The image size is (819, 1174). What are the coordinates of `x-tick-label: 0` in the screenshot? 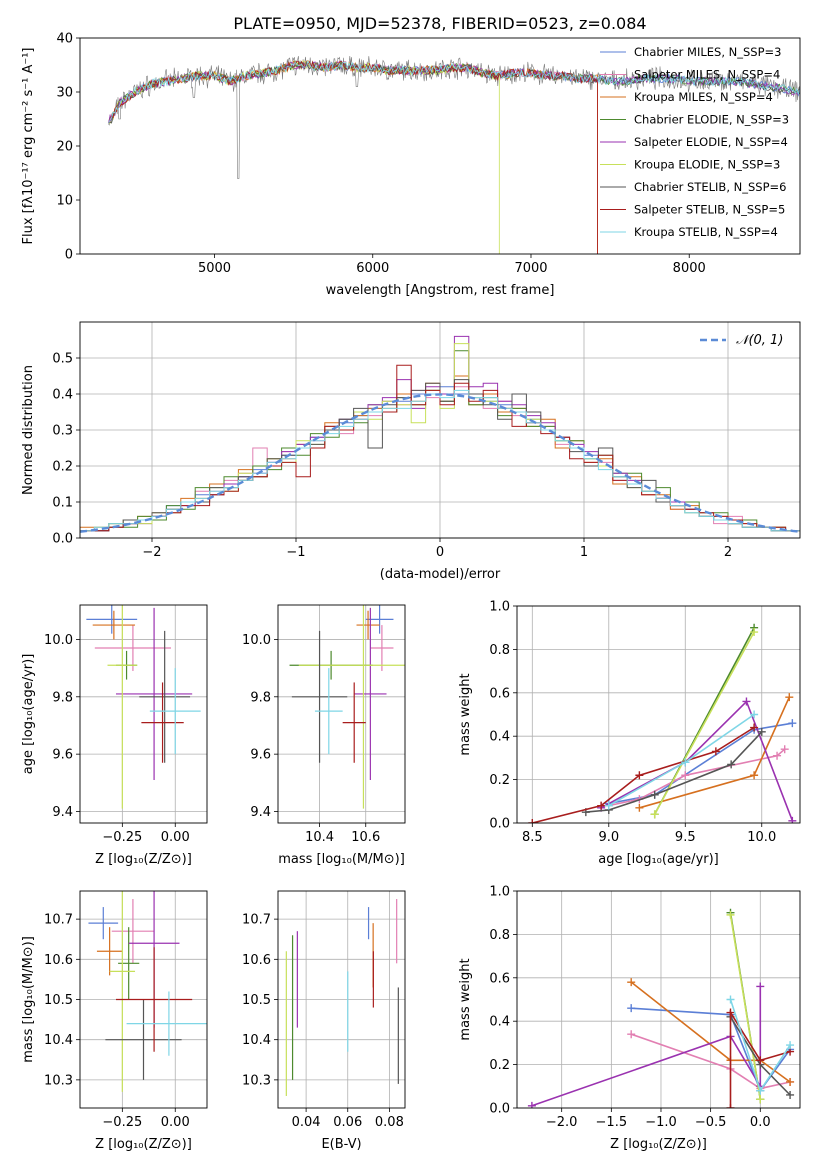 It's located at (440, 552).